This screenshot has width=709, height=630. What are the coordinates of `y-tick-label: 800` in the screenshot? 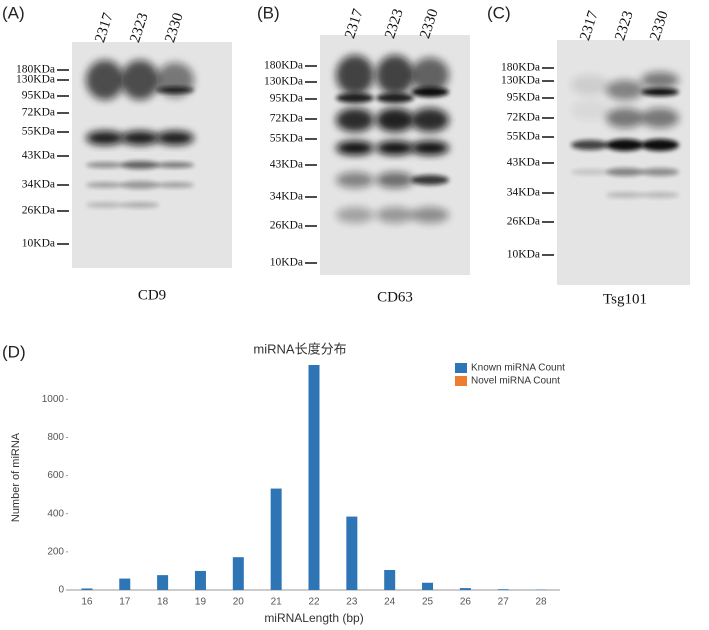 It's located at (55, 437).